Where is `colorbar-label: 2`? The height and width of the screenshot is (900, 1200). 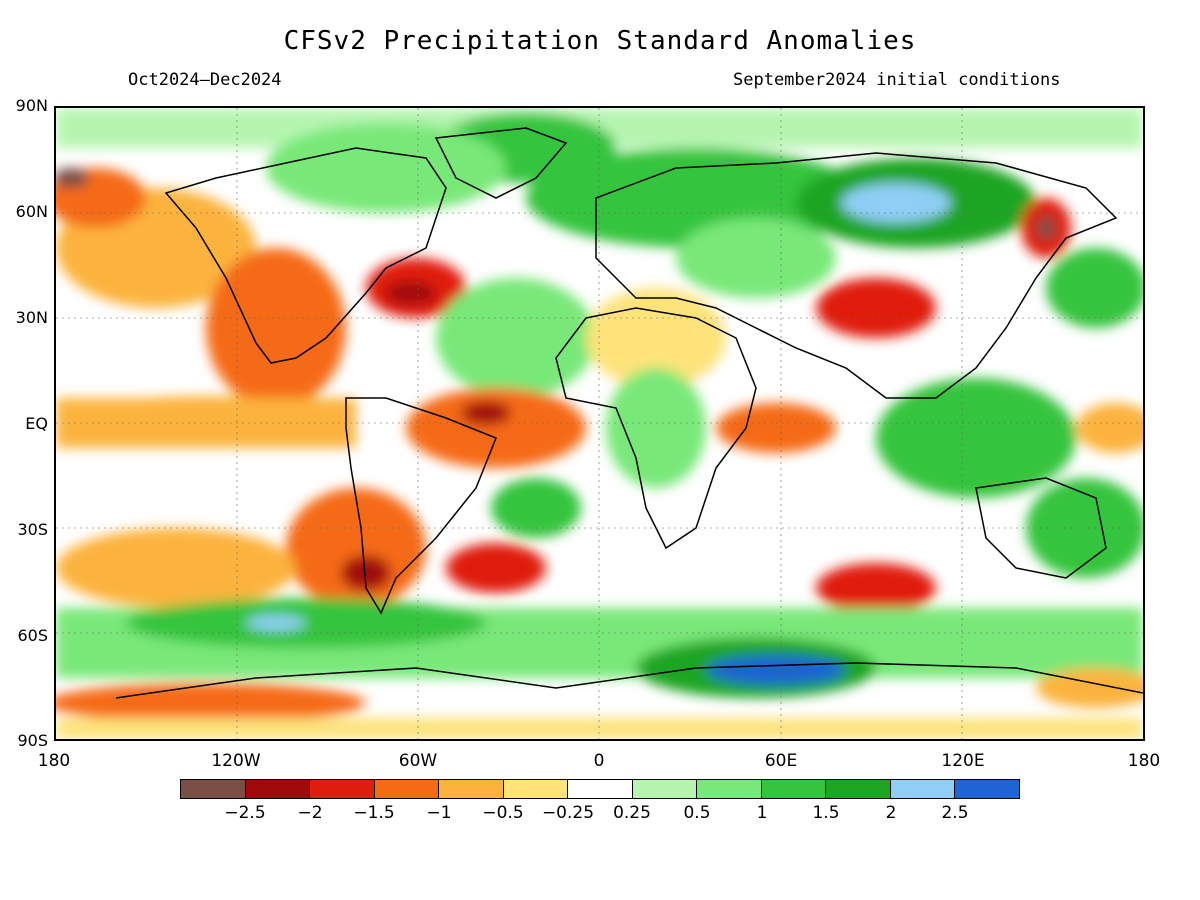
colorbar-label: 2 is located at coordinates (891, 813).